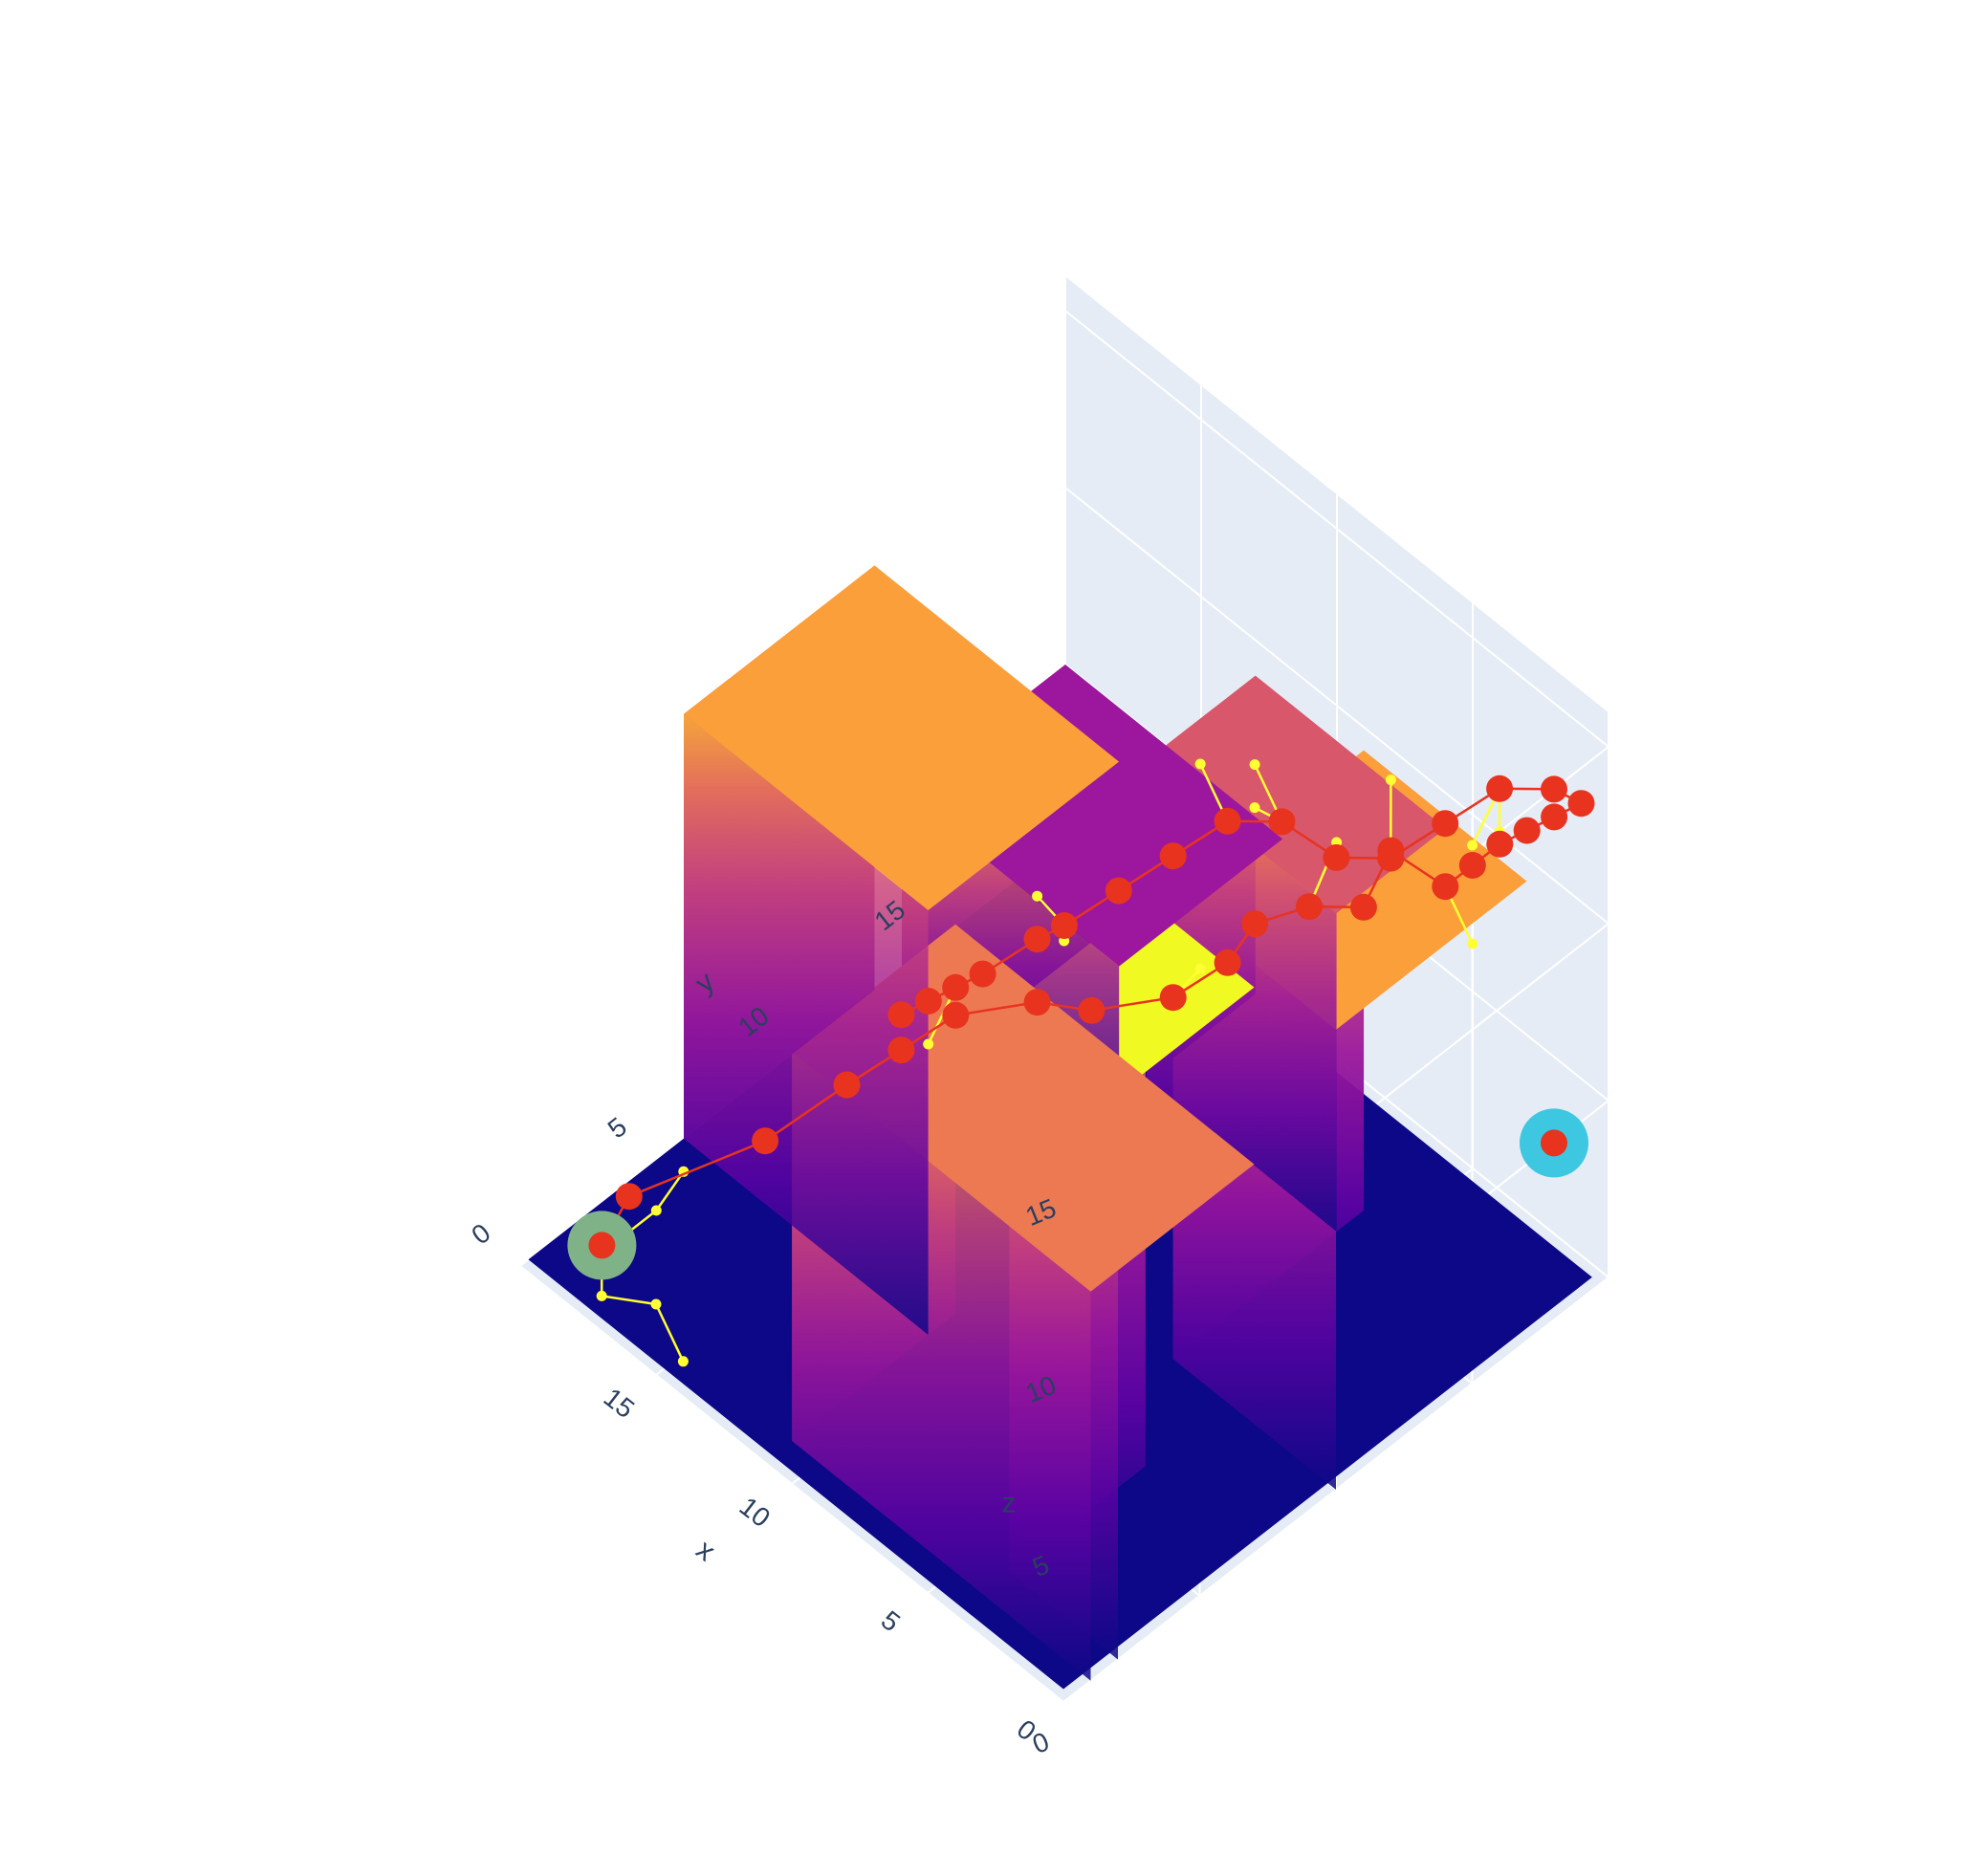 The height and width of the screenshot is (1876, 1970). What do you see at coordinates (1009, 1502) in the screenshot?
I see `z-axis-title: z` at bounding box center [1009, 1502].